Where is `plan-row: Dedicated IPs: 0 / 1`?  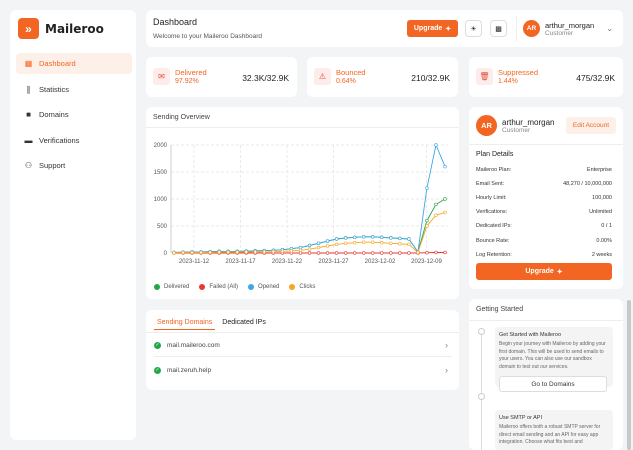
plan-row: Dedicated IPs: 0 / 1 is located at coordinates (544, 226).